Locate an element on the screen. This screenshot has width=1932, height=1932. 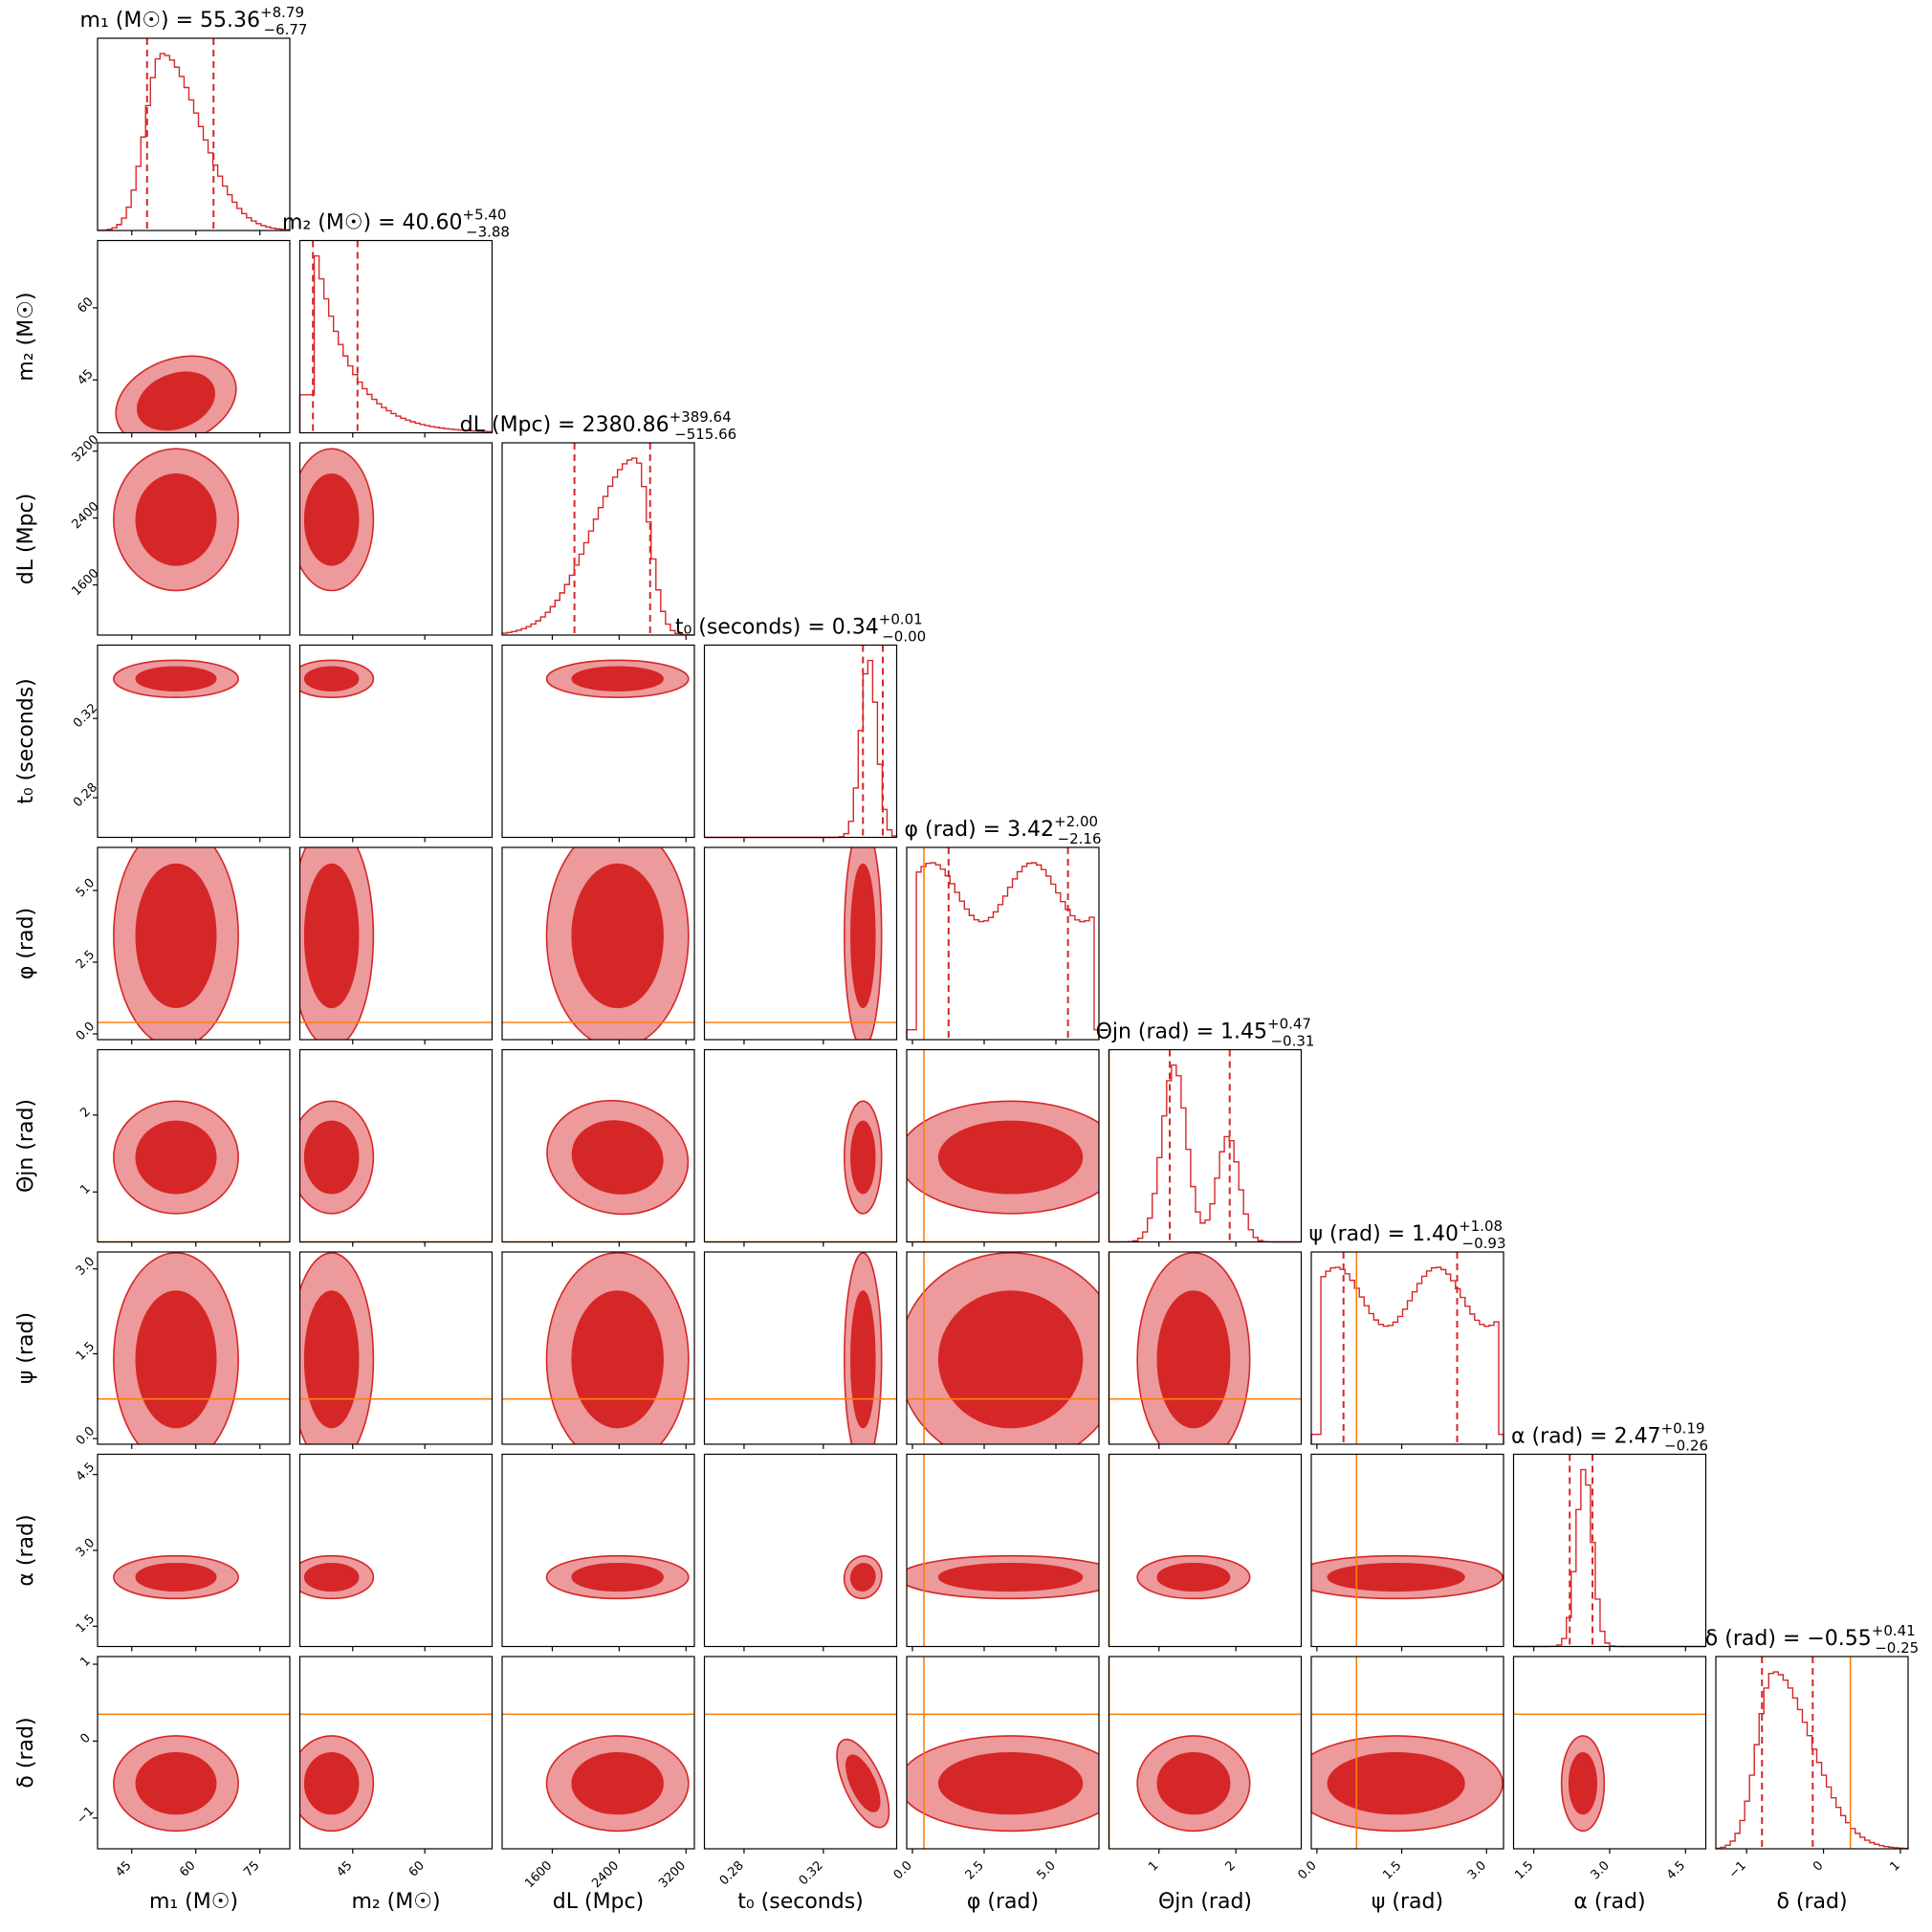
y-tick-label-m2: 60 is located at coordinates (85, 305).